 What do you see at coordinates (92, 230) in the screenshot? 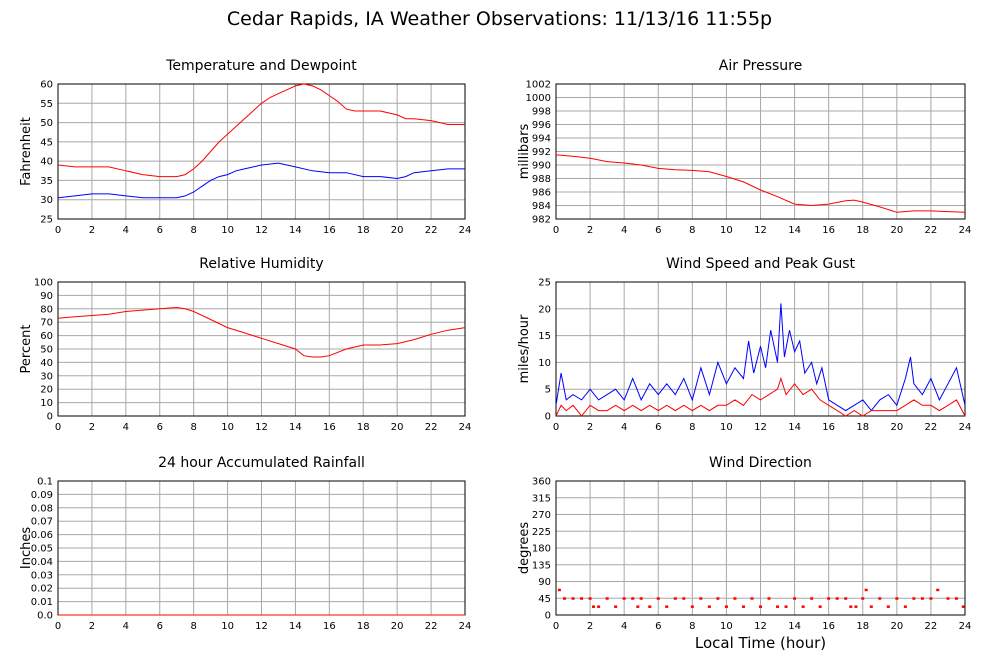
I see `temp-xtick-label: 2` at bounding box center [92, 230].